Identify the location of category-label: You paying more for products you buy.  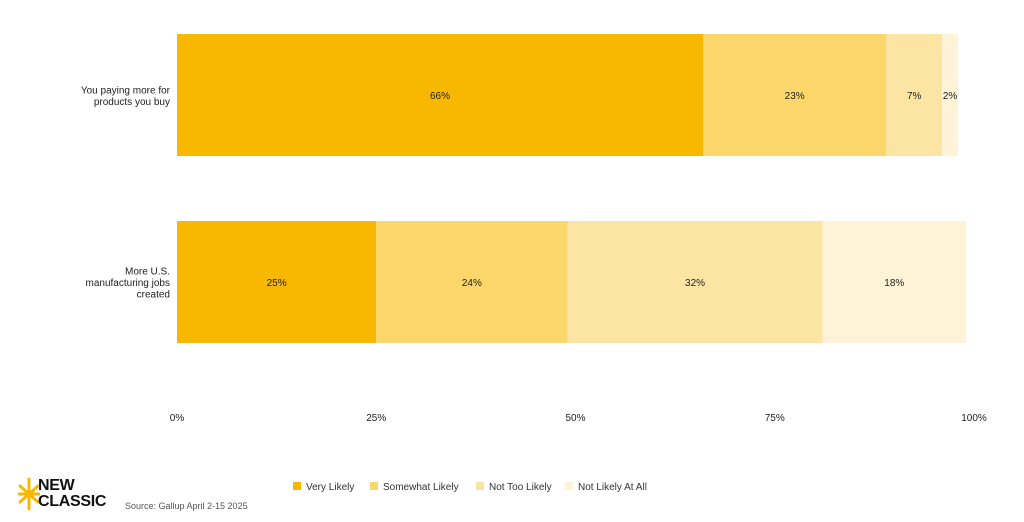
(126, 96).